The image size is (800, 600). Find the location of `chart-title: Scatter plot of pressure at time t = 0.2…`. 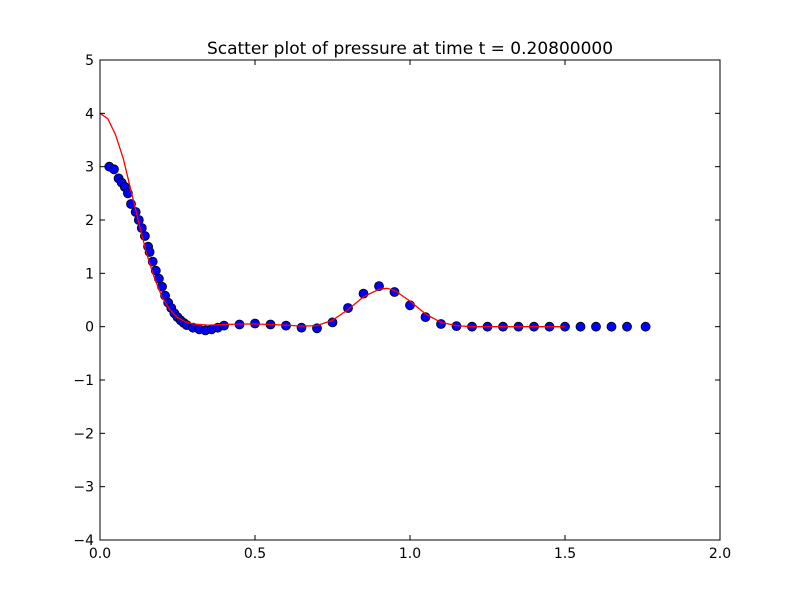

chart-title: Scatter plot of pressure at time t = 0.2… is located at coordinates (410, 49).